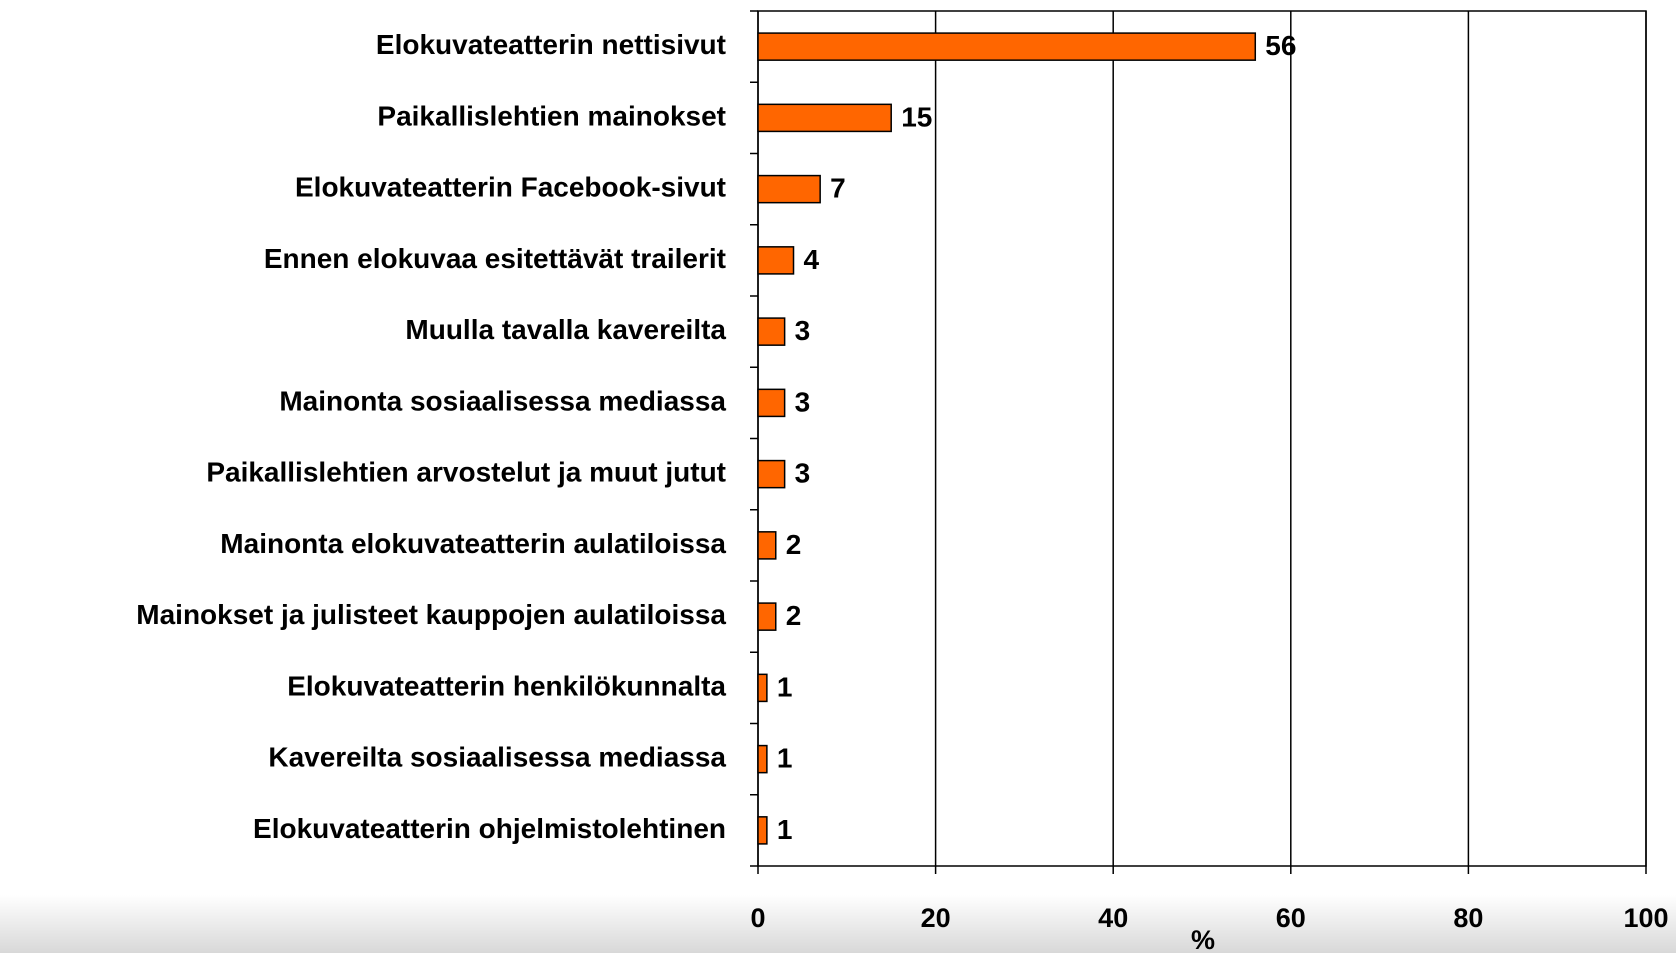 This screenshot has width=1676, height=953. Describe the element at coordinates (838, 188) in the screenshot. I see `value-label: 7` at that location.